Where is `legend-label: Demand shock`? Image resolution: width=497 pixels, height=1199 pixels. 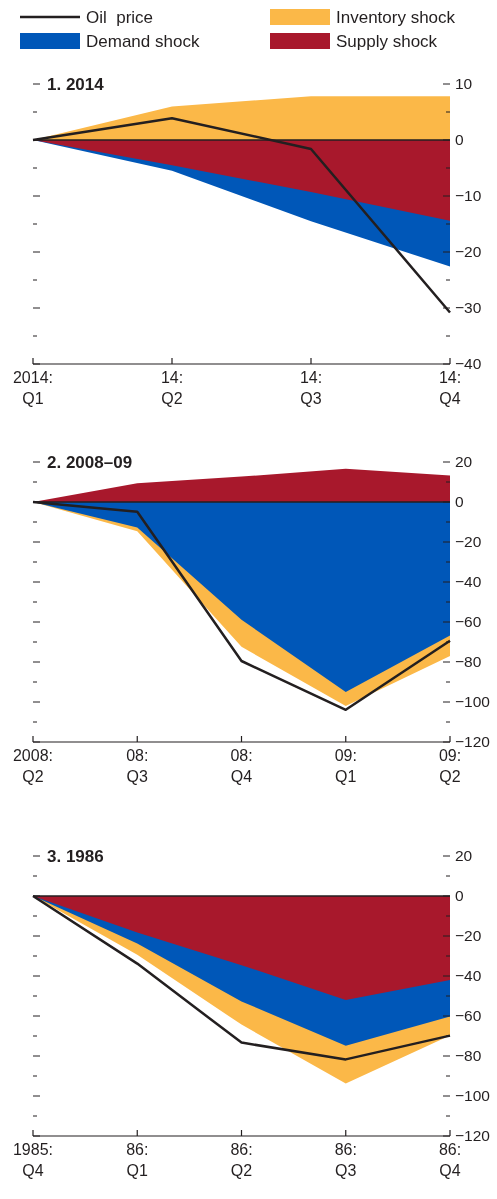
legend-label: Demand shock is located at coordinates (143, 41).